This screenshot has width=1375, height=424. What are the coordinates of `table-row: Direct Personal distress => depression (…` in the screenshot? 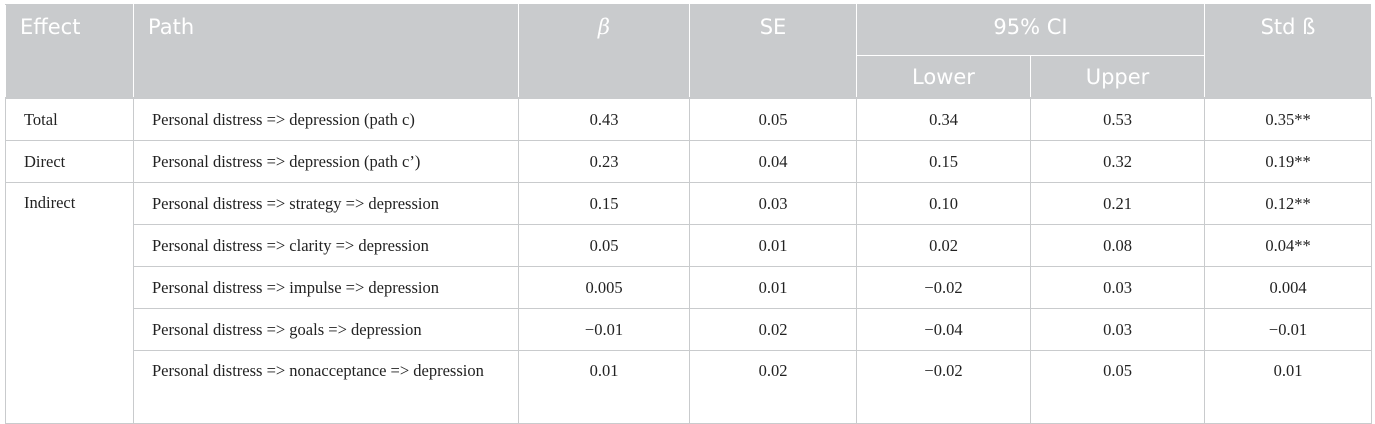 It's located at (688, 161).